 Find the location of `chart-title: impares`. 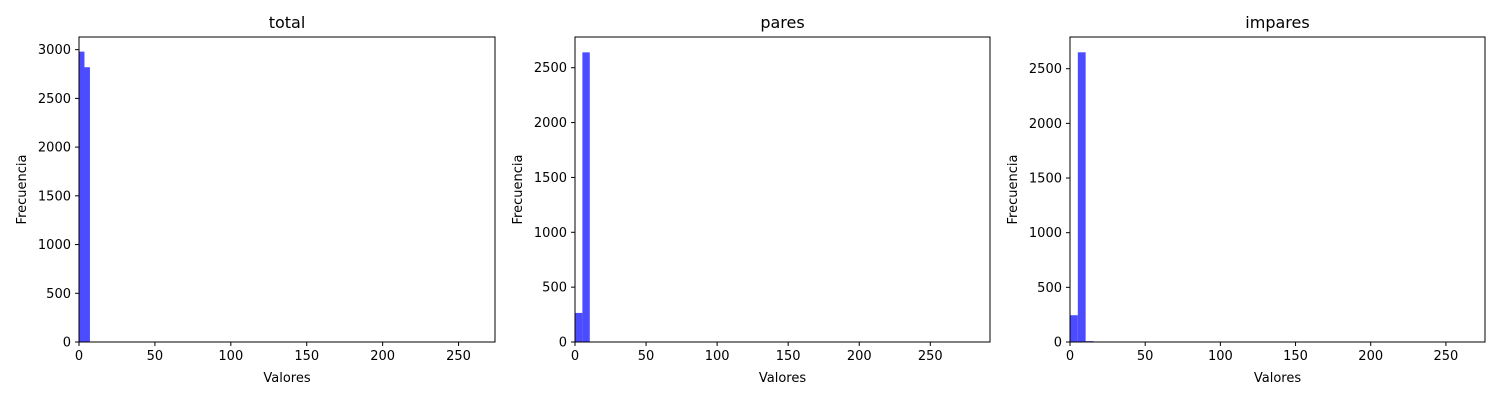

chart-title: impares is located at coordinates (1277, 22).